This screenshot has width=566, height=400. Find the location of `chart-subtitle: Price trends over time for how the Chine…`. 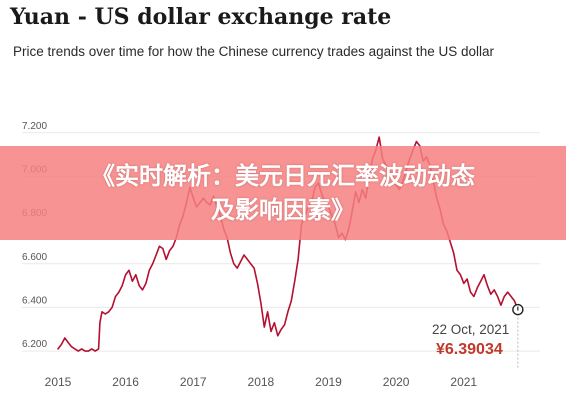

chart-subtitle: Price trends over time for how the Chine… is located at coordinates (253, 51).